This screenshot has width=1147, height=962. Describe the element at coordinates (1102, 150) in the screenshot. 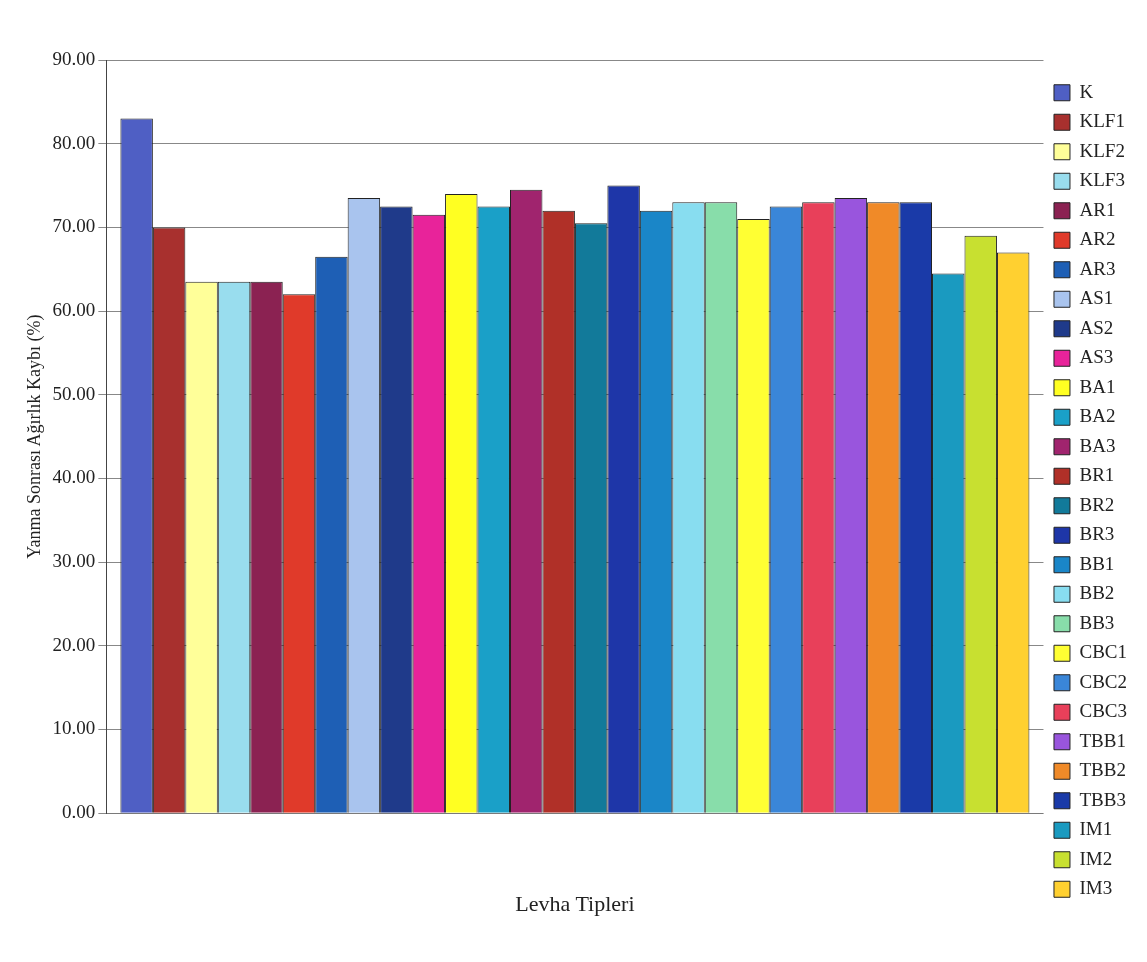

I see `legend-label: KLF2` at that location.